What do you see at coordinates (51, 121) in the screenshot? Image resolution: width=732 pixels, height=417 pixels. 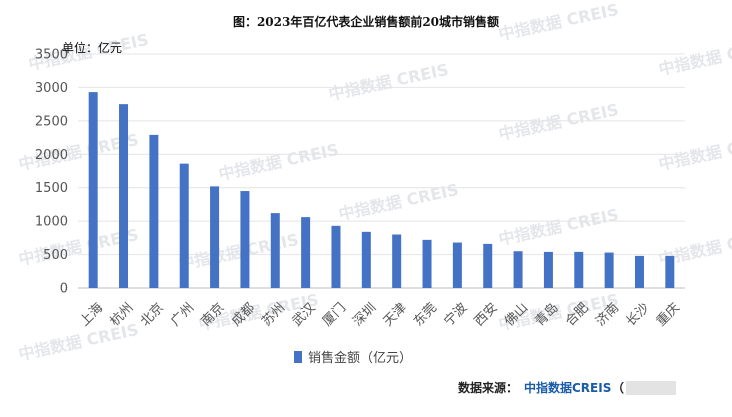 I see `y-tick-label: 2500` at bounding box center [51, 121].